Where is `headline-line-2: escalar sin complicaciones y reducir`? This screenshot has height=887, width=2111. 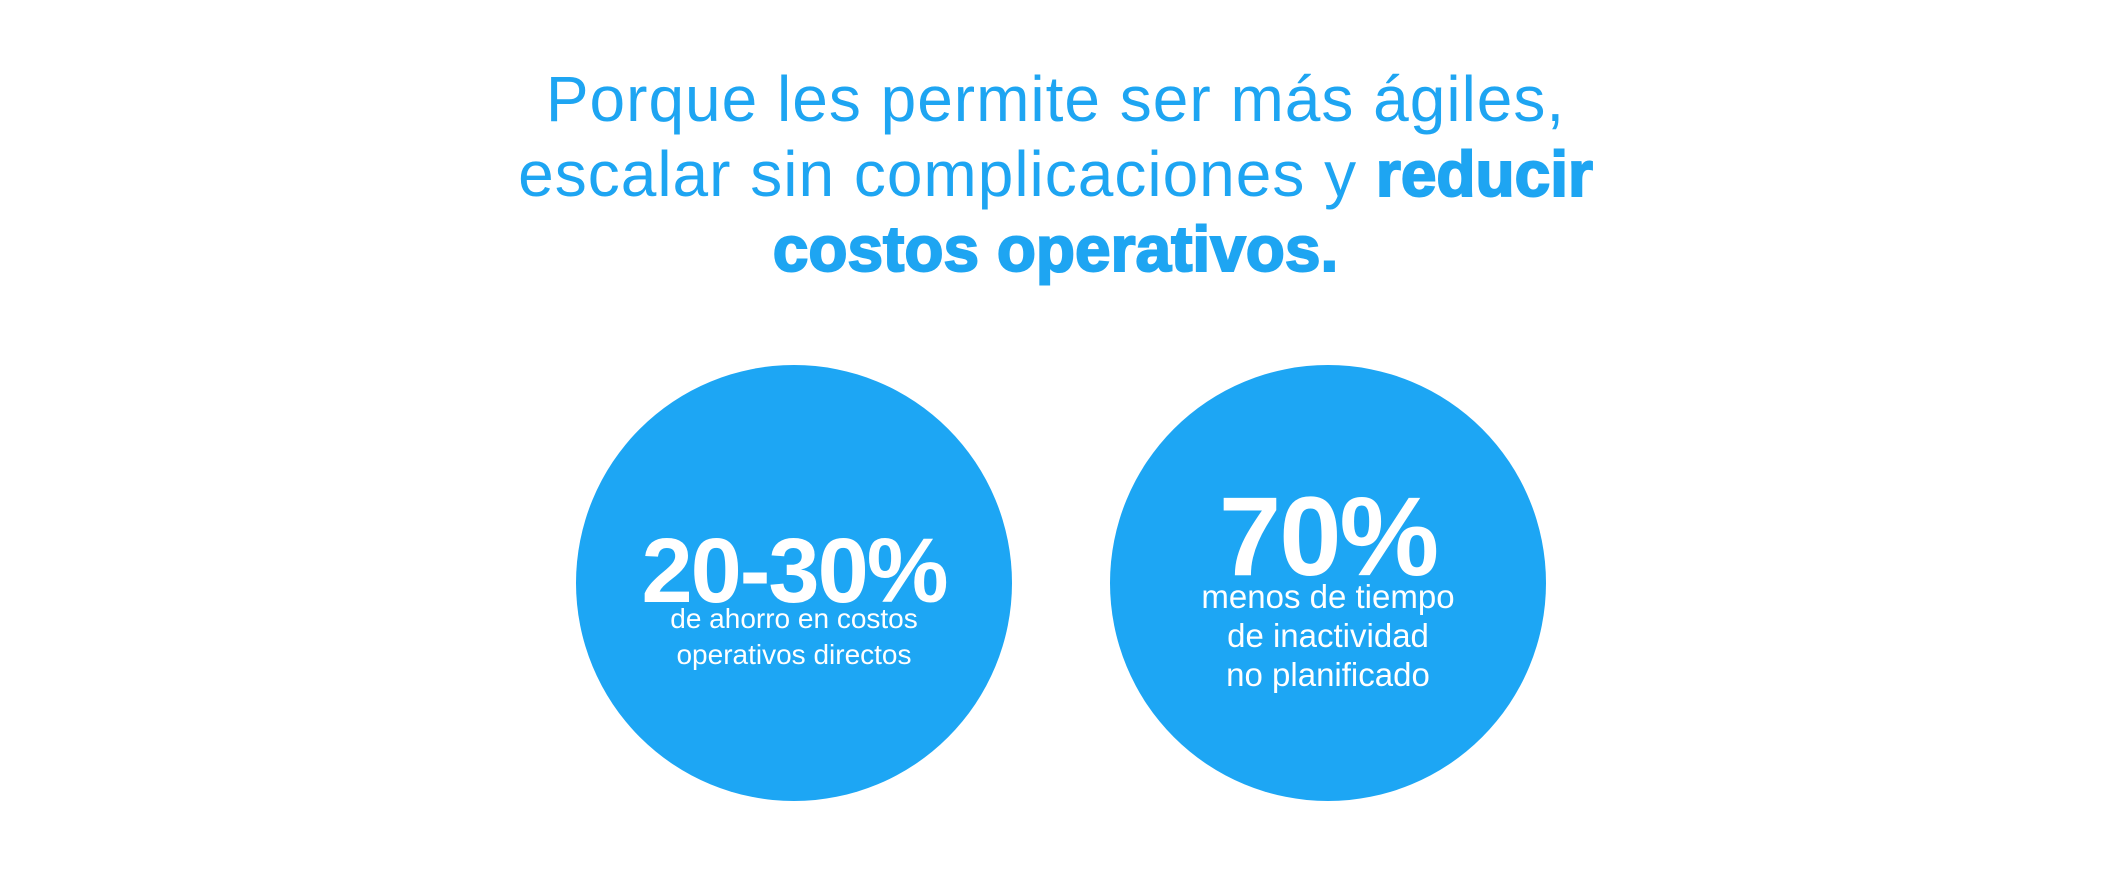
headline-line-2: escalar sin complicaciones y reducir is located at coordinates (1055, 174).